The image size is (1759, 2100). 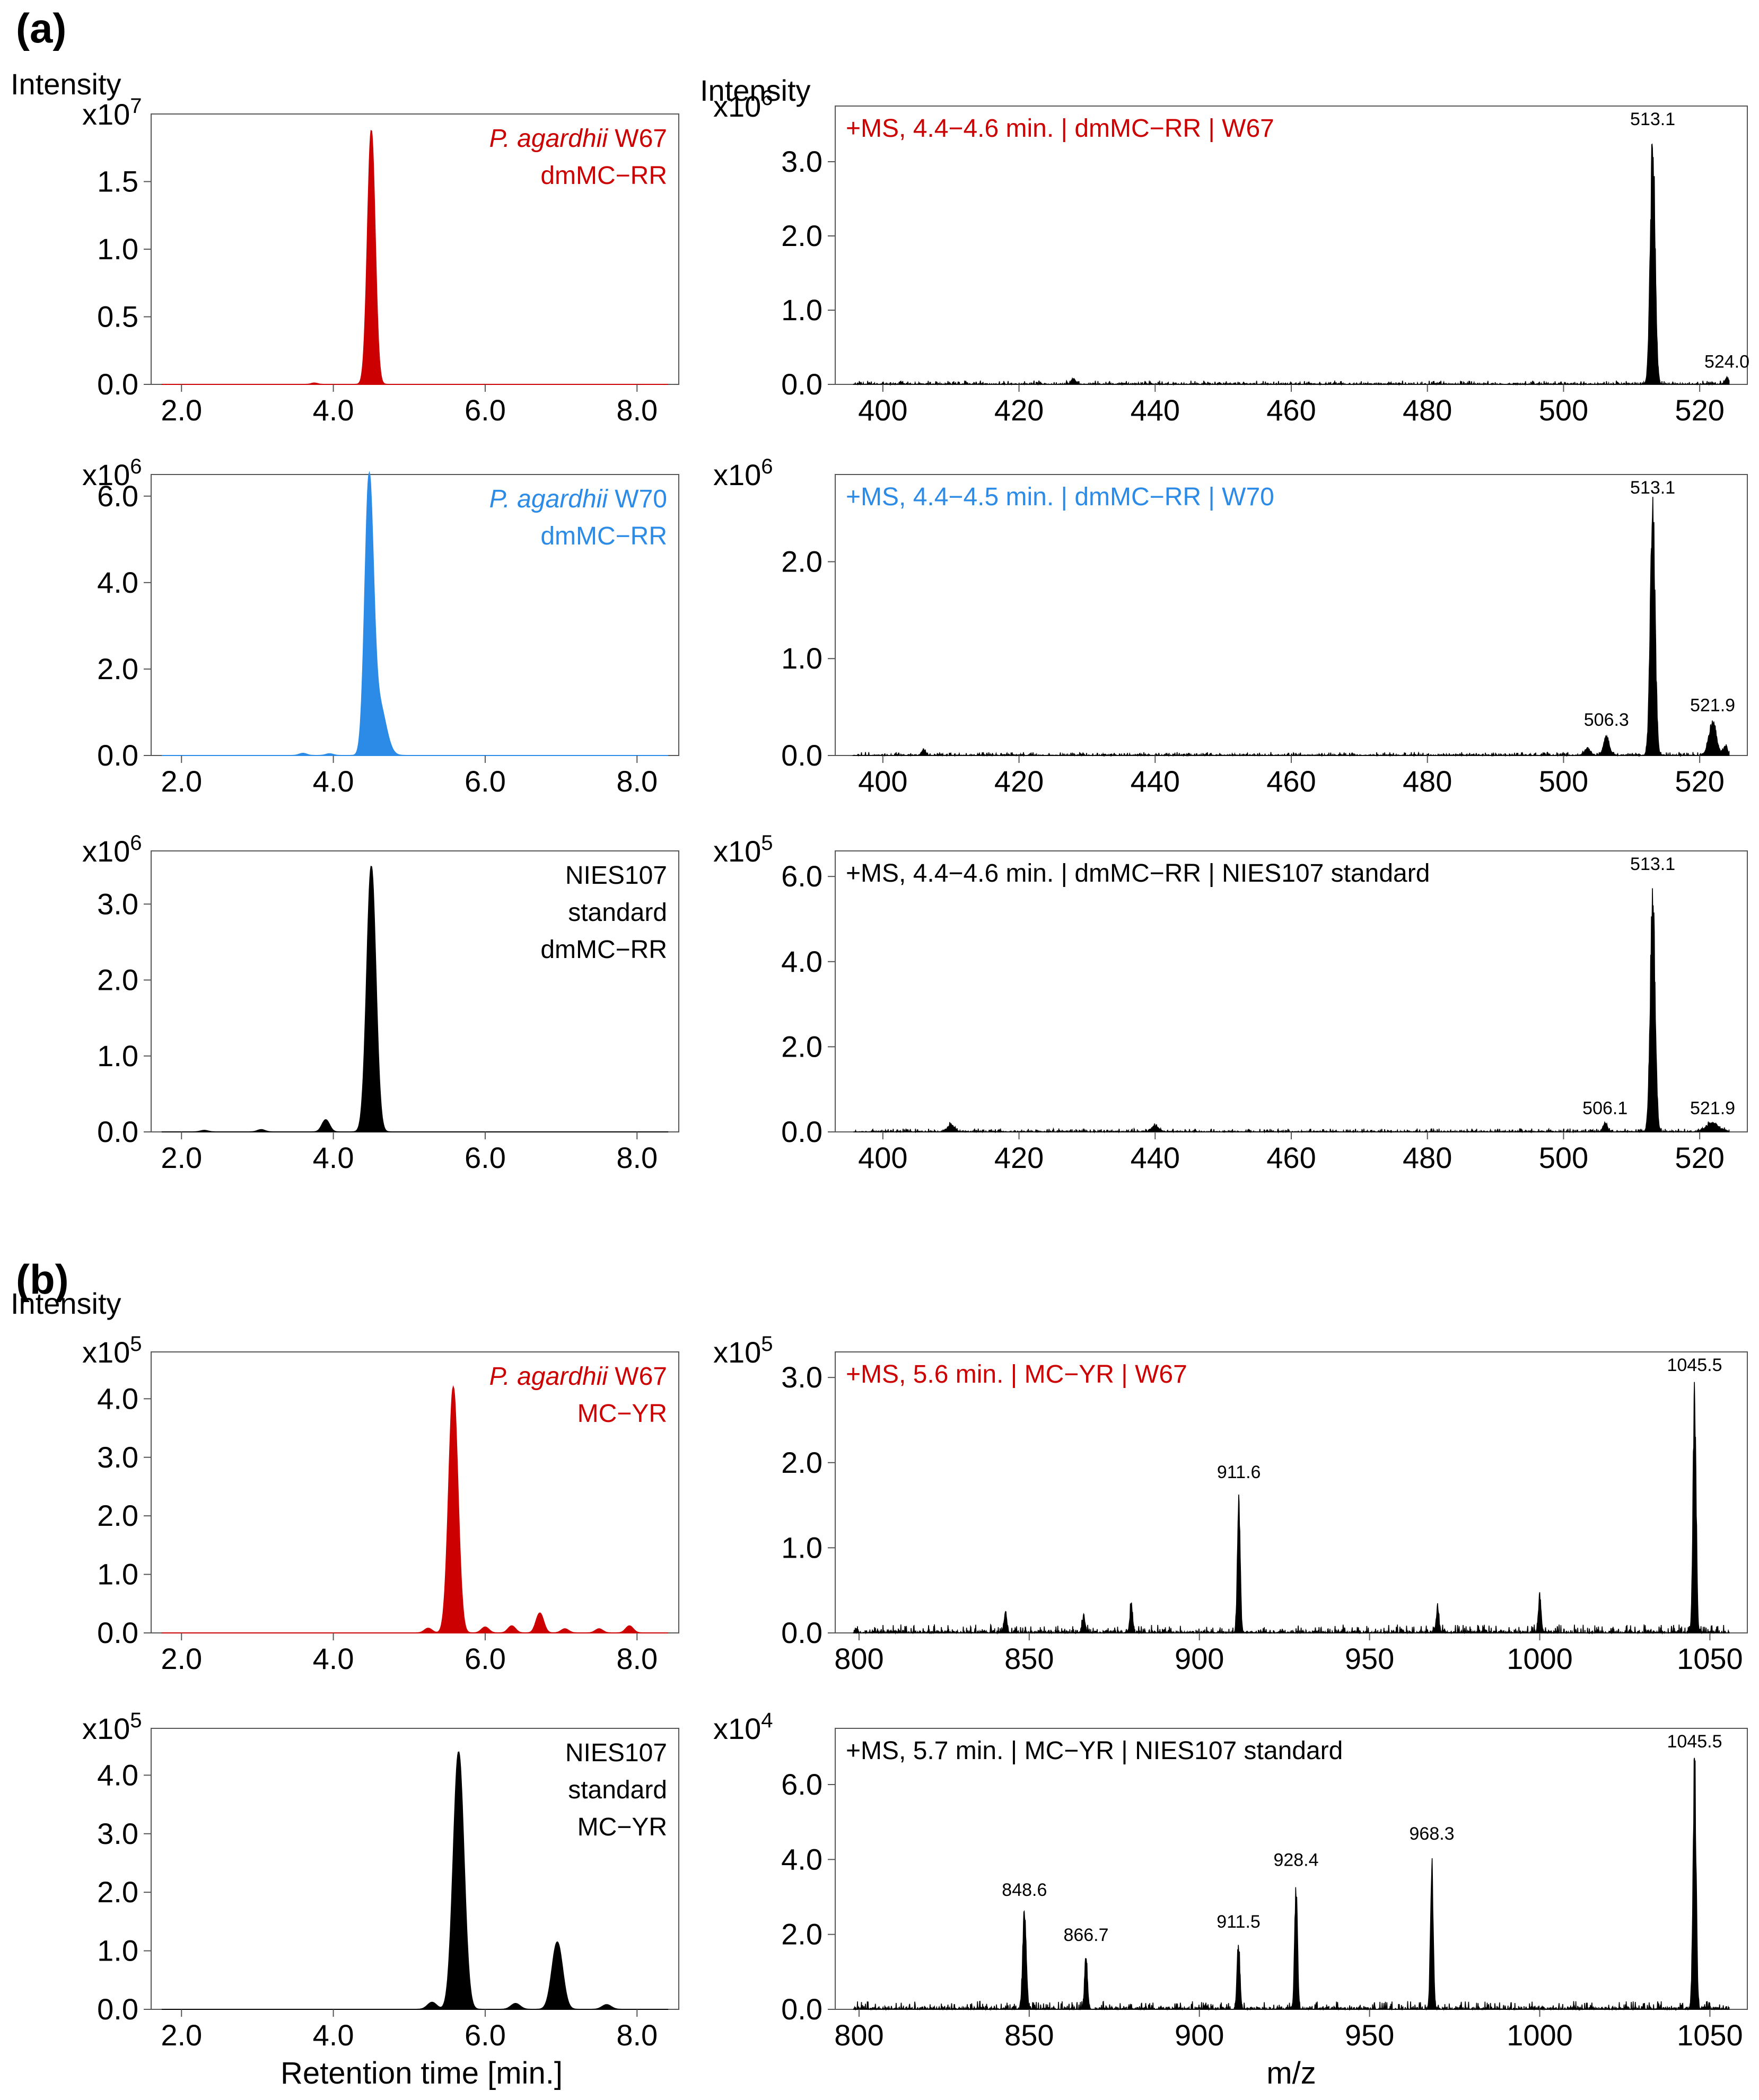 I want to click on legend-line: P. agardhii W70, so click(x=578, y=499).